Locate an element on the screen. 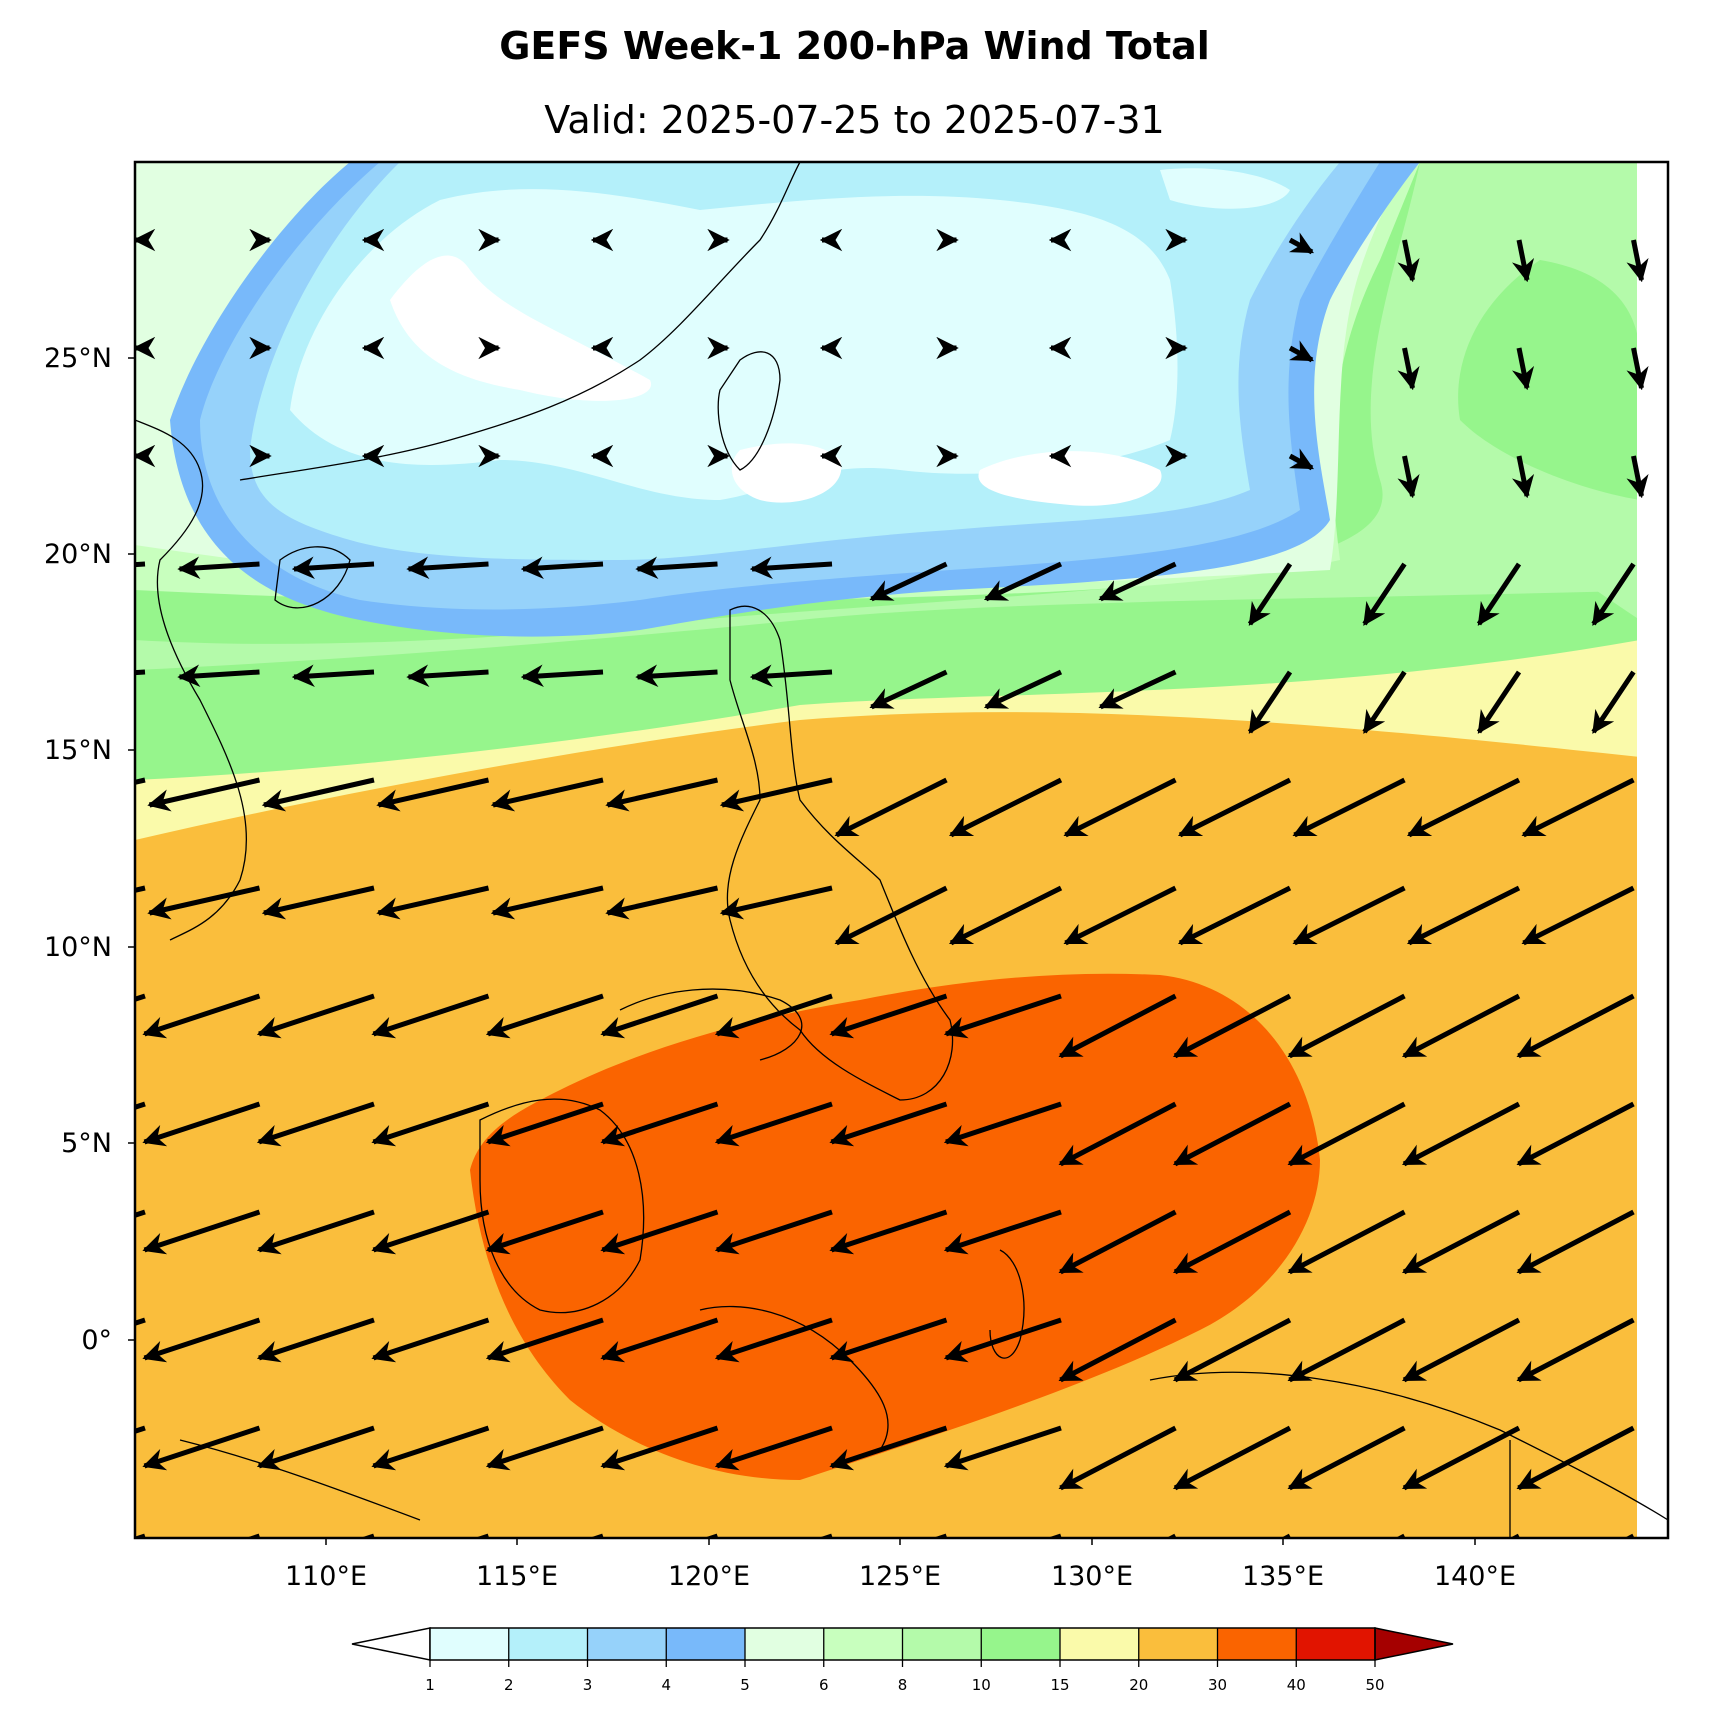 This screenshot has height=1736, width=1709. colorbar-tick-label: 10 is located at coordinates (981, 1685).